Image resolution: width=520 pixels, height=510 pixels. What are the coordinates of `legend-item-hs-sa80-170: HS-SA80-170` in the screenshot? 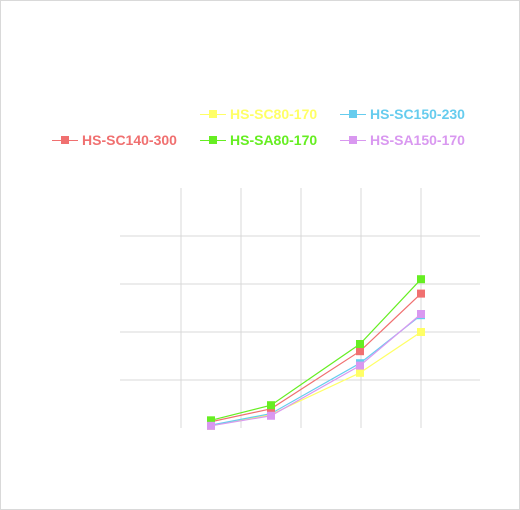 It's located at (258, 140).